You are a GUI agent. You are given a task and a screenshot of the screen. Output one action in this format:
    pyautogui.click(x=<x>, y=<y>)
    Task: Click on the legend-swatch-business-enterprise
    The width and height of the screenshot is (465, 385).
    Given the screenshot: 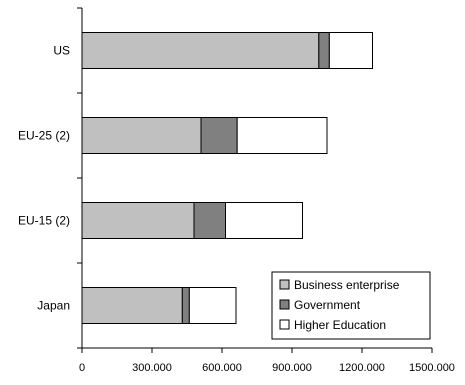 What is the action you would take?
    pyautogui.click(x=284, y=284)
    